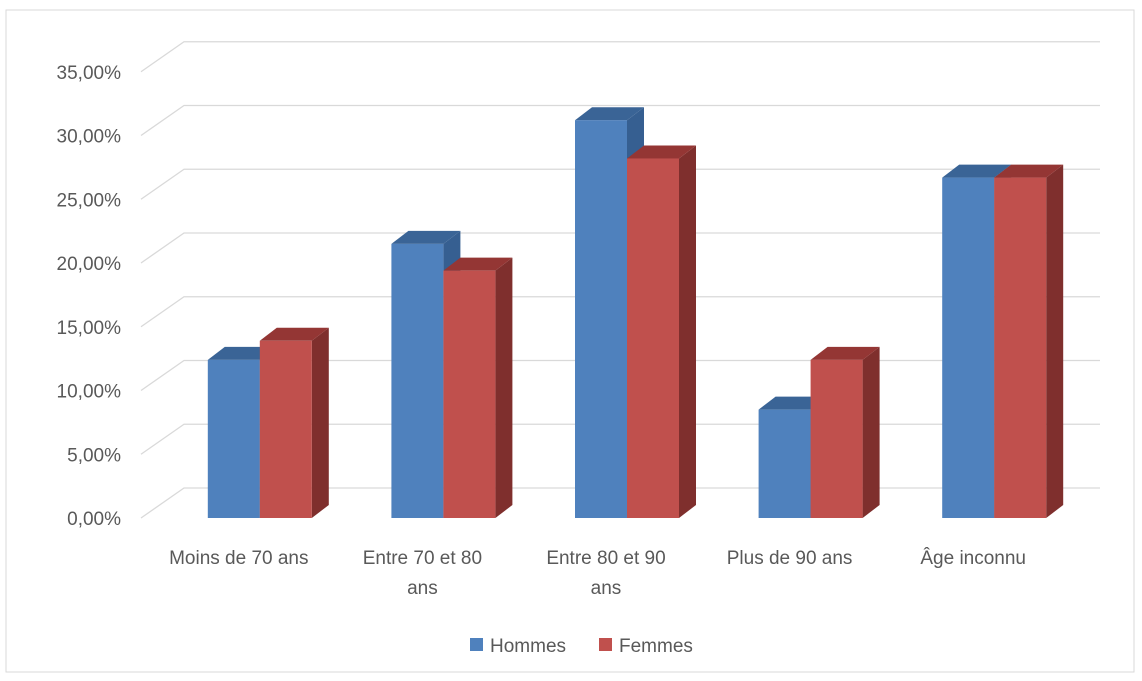 This screenshot has width=1142, height=681. I want to click on y-tick-label: 15,00%, so click(89, 328).